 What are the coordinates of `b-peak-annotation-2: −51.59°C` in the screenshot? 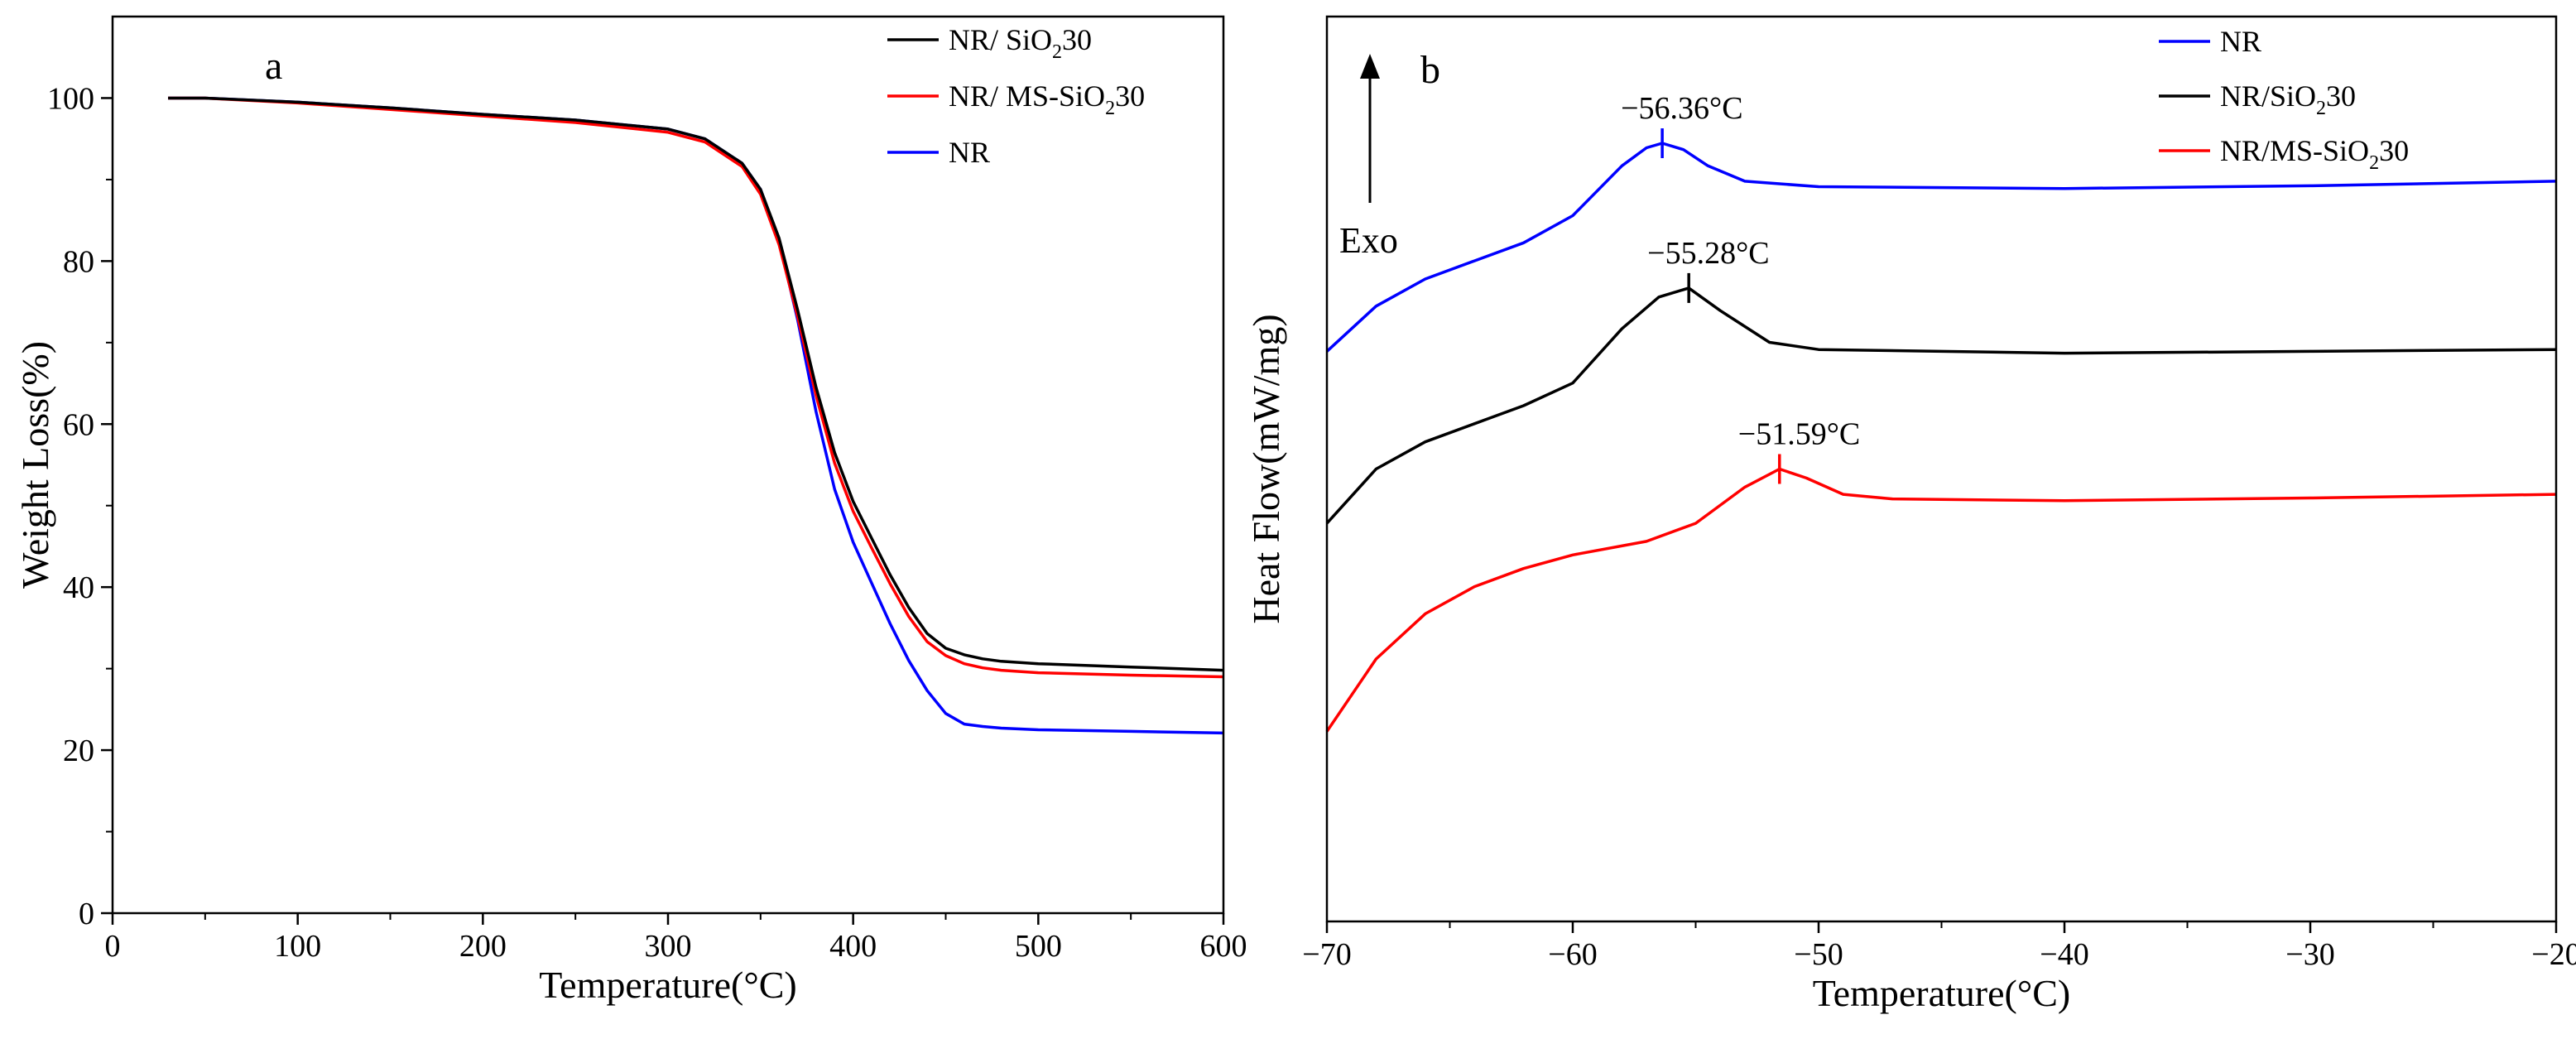 It's located at (1799, 434).